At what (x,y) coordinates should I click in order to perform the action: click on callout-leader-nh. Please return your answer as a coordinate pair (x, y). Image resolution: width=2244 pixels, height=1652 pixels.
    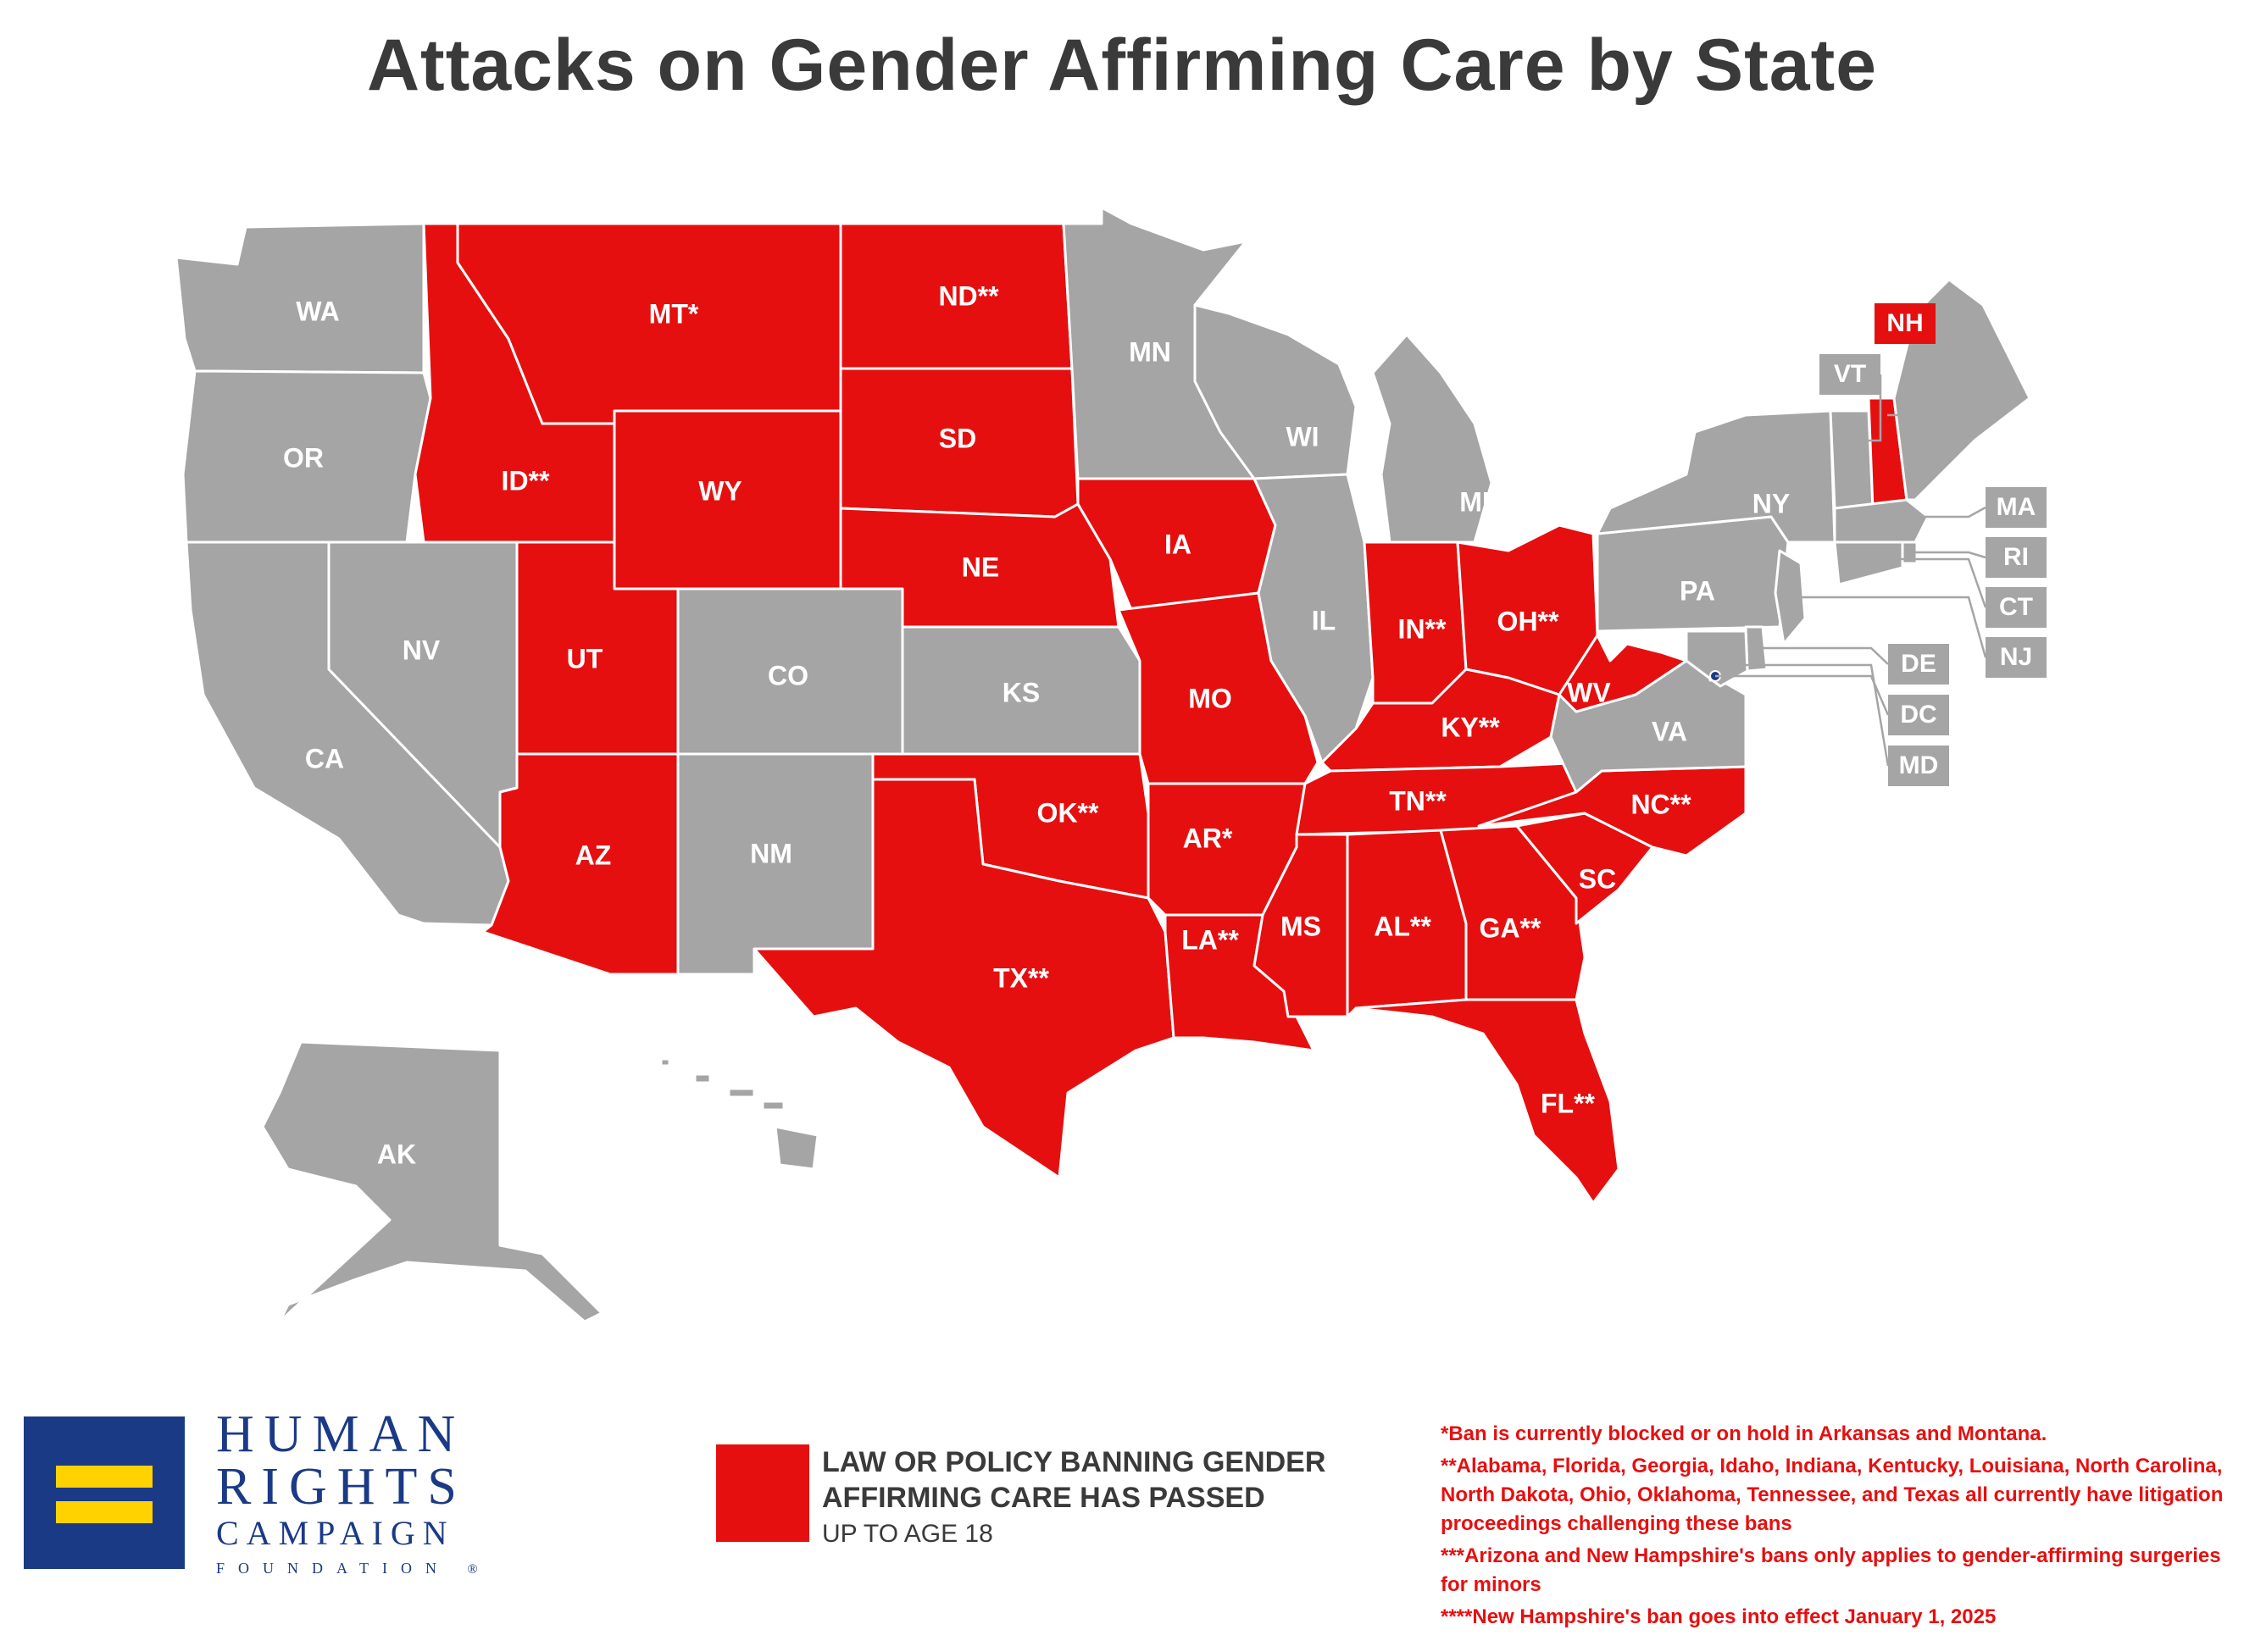
    Looking at the image, I should click on (1912, 370).